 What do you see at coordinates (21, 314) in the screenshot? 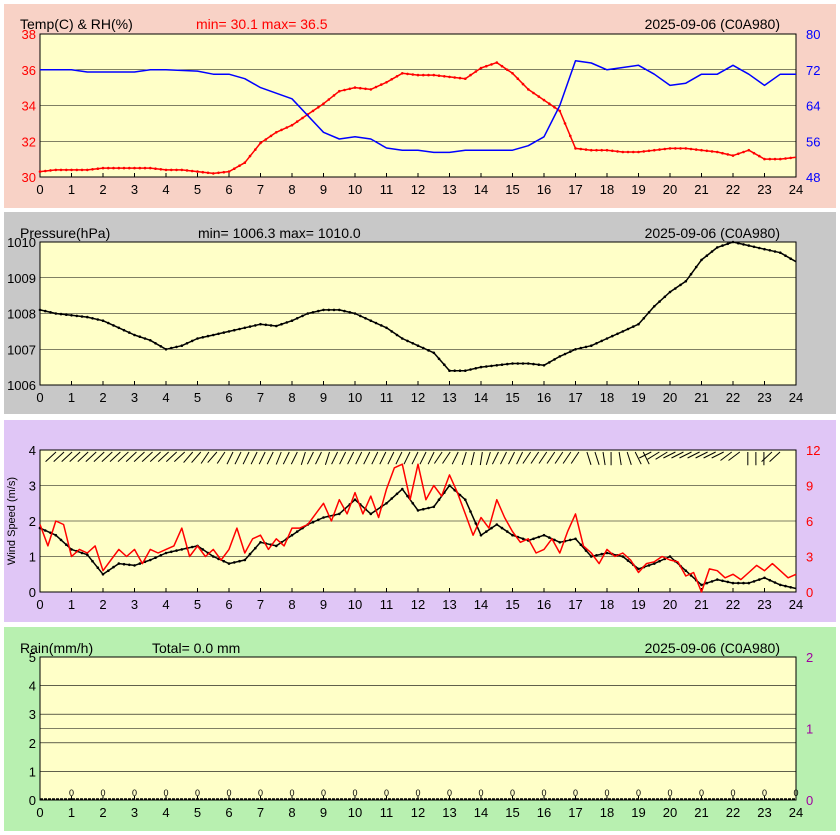
I see `y-left-tick-label: 1008` at bounding box center [21, 314].